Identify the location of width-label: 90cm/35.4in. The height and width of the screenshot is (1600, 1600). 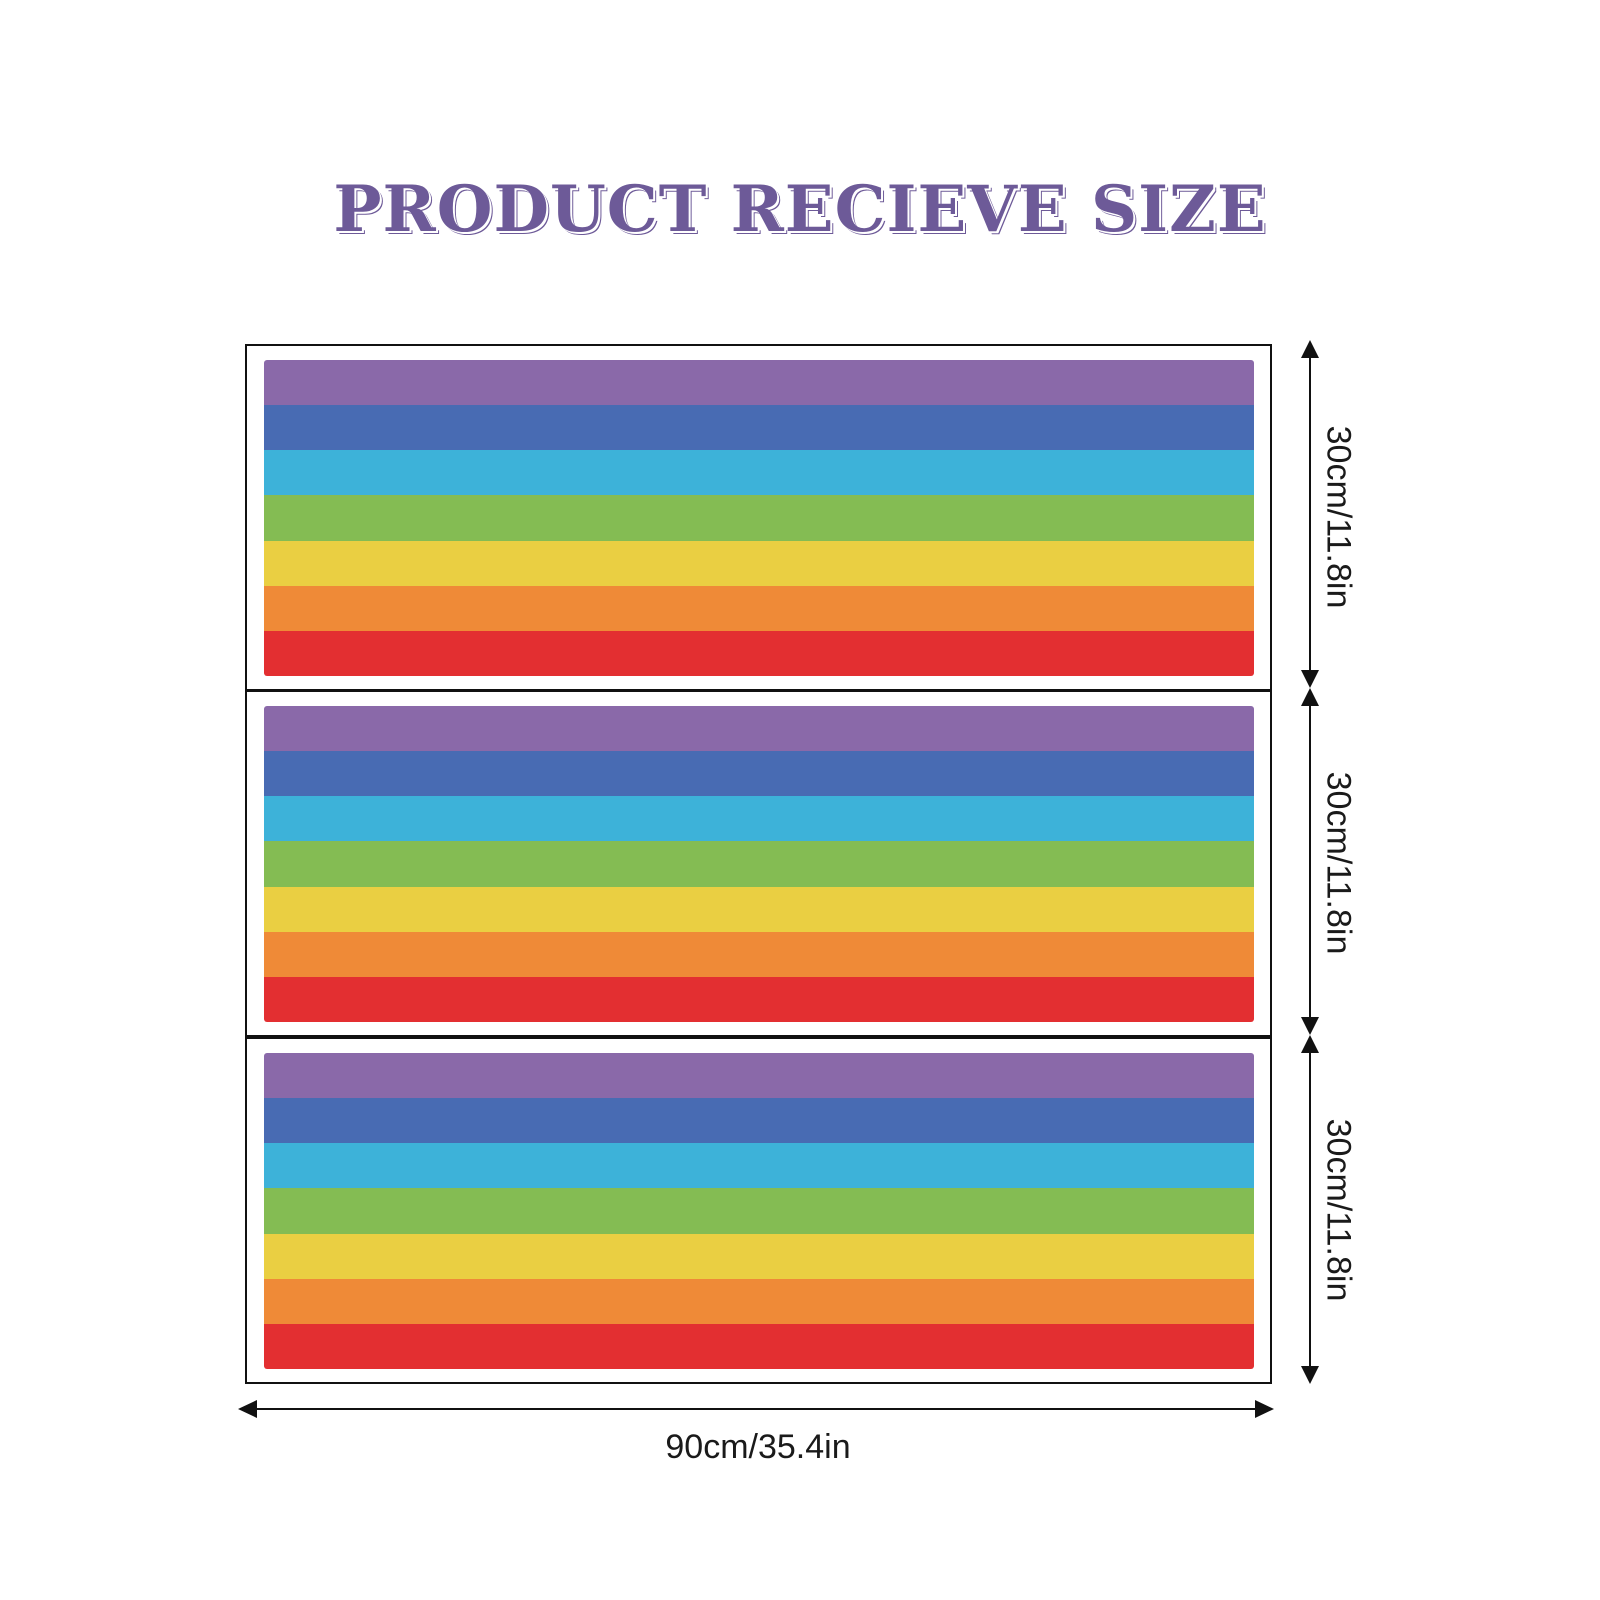
(758, 1447).